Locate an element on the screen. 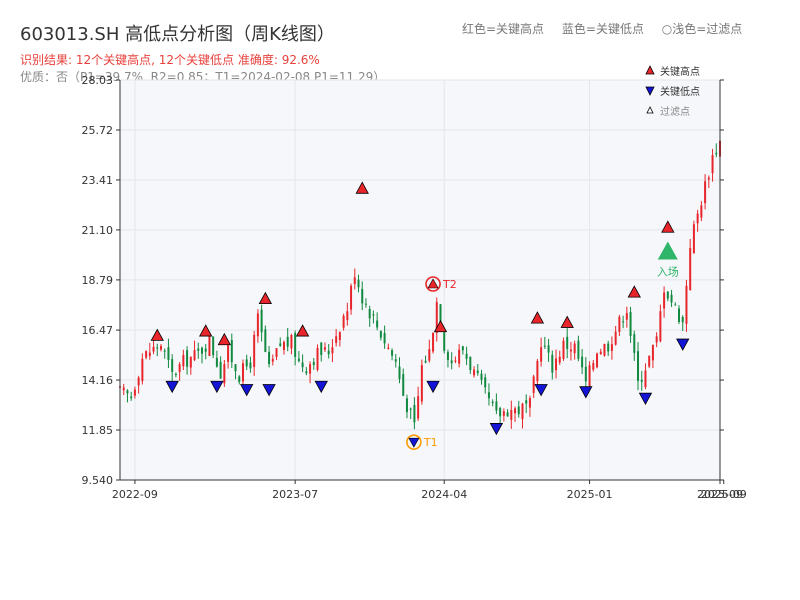 The width and height of the screenshot is (800, 600). y-tick-label: 11.85 is located at coordinates (98, 430).